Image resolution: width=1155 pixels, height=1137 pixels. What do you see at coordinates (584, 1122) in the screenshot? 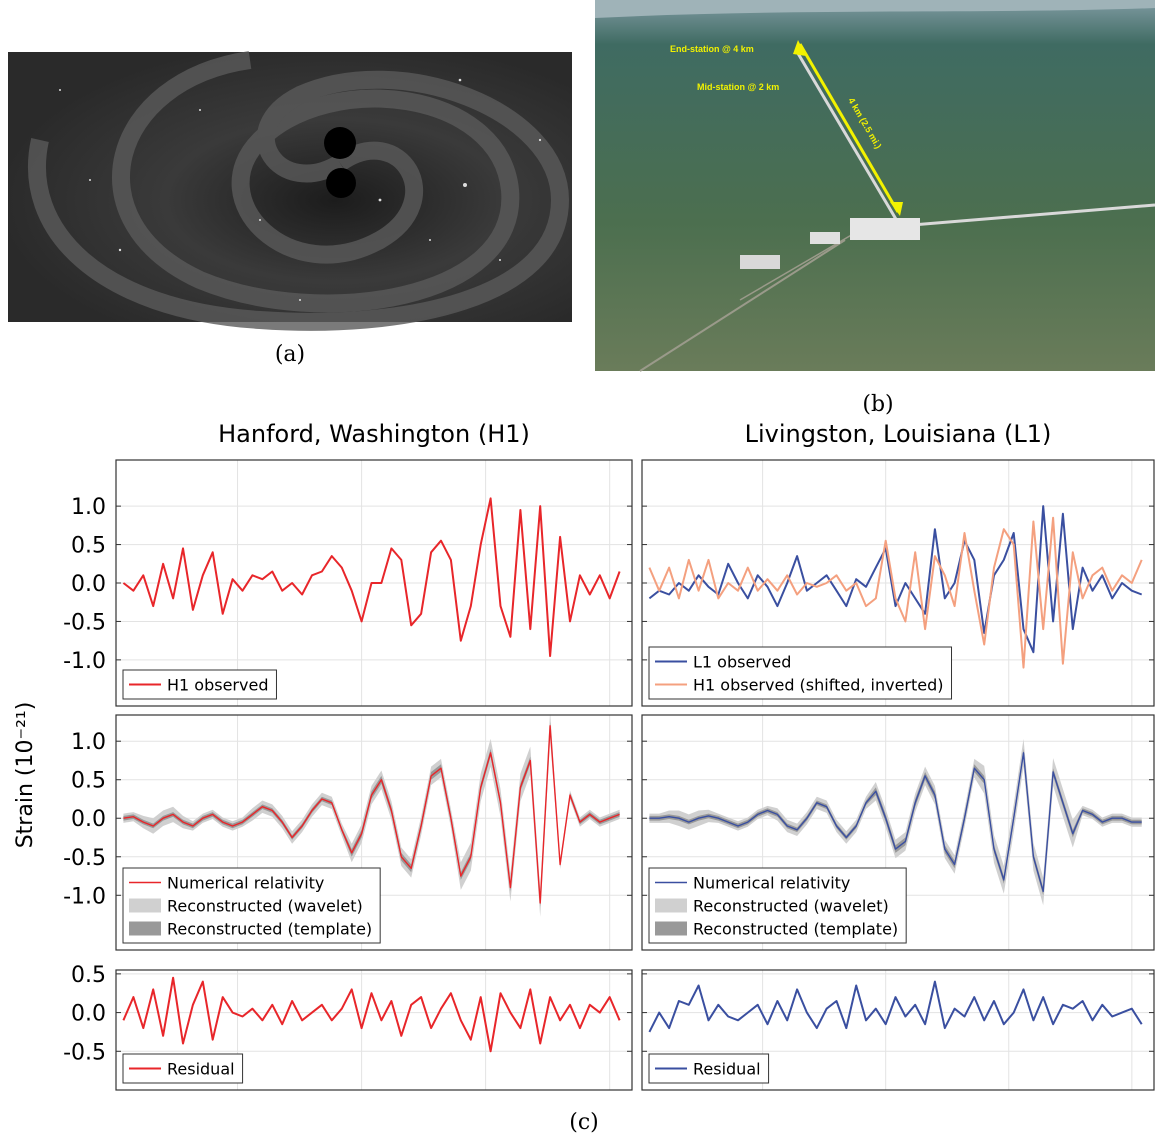
I see `panel-label: (c)` at bounding box center [584, 1122].